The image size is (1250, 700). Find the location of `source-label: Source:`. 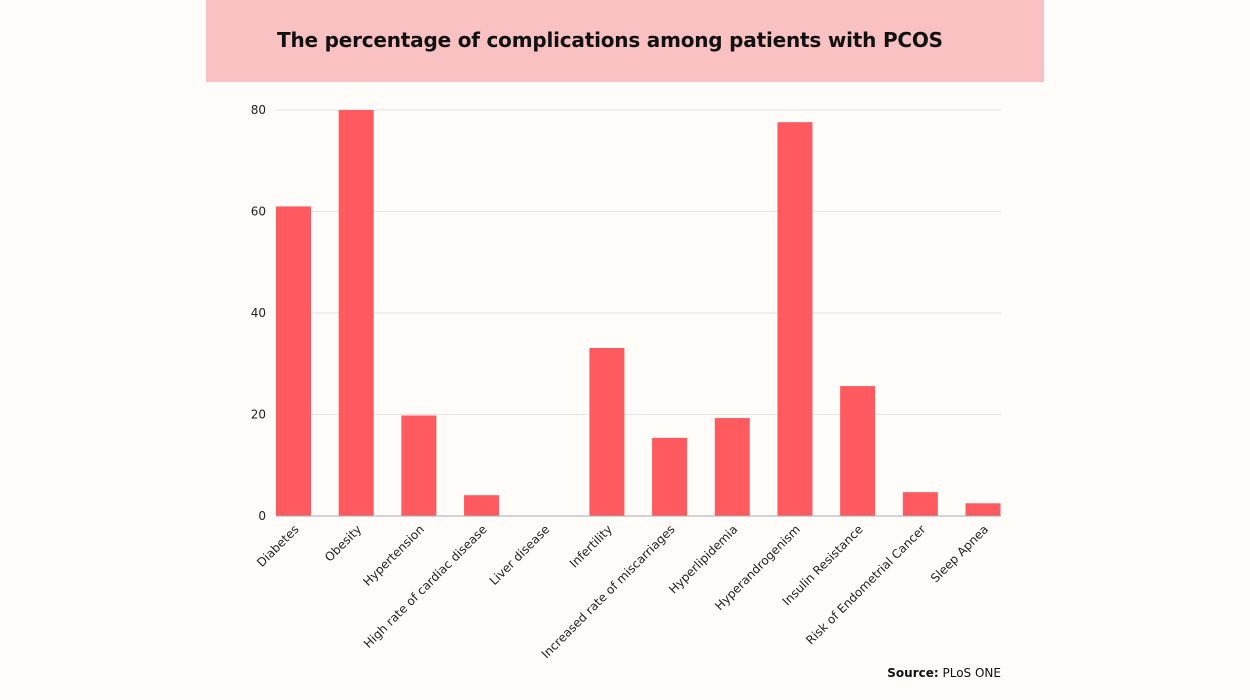

source-label: Source: is located at coordinates (913, 673).